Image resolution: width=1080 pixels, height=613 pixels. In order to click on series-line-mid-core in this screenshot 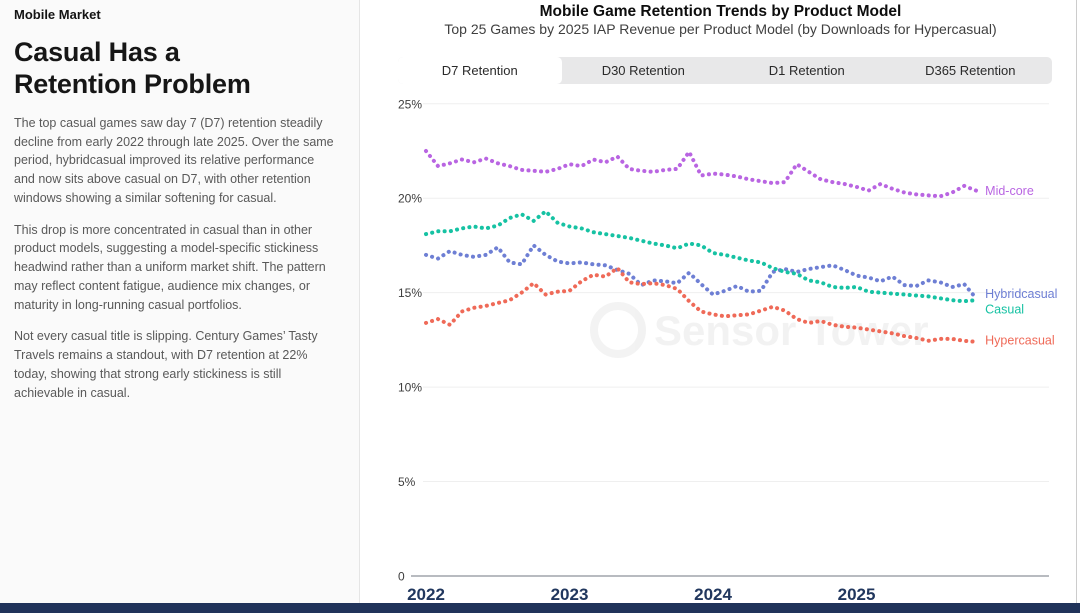, I will do `click(701, 174)`.